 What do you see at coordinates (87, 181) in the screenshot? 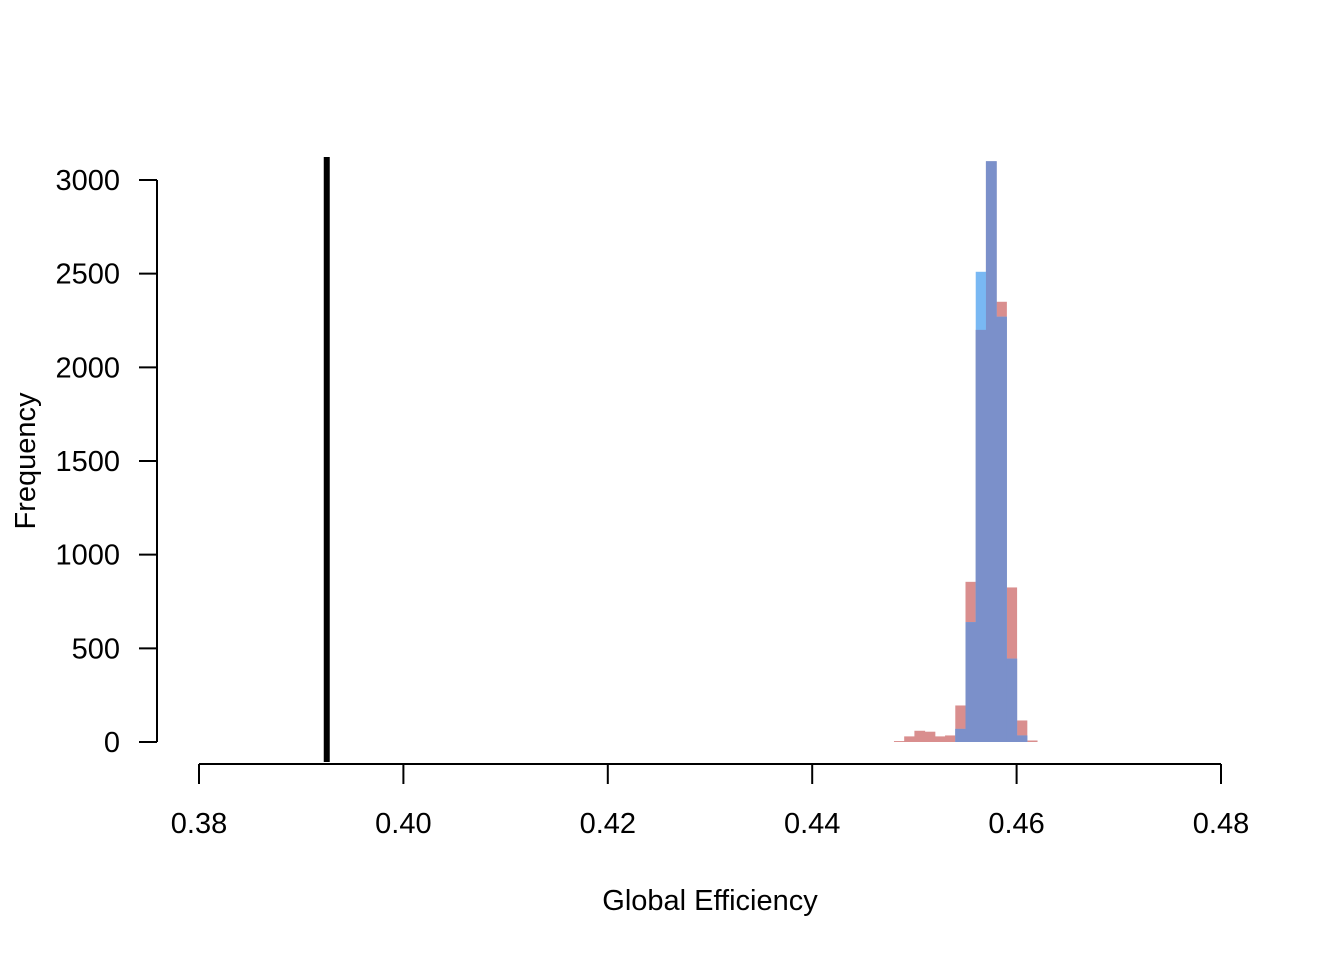
I see `y-tick-label: 3000` at bounding box center [87, 181].